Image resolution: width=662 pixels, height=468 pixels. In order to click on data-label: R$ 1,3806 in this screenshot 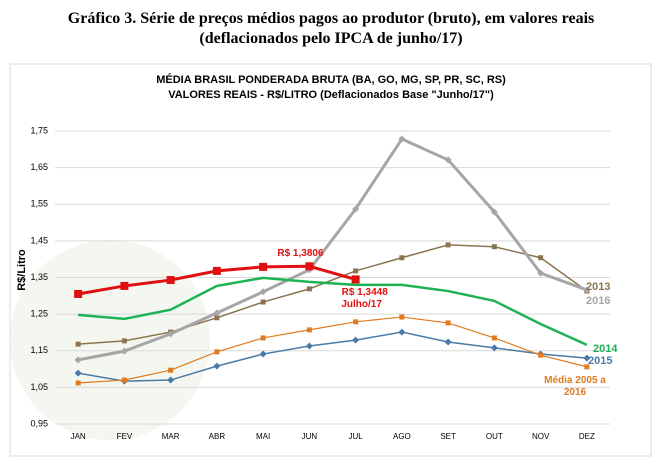, I will do `click(300, 253)`.